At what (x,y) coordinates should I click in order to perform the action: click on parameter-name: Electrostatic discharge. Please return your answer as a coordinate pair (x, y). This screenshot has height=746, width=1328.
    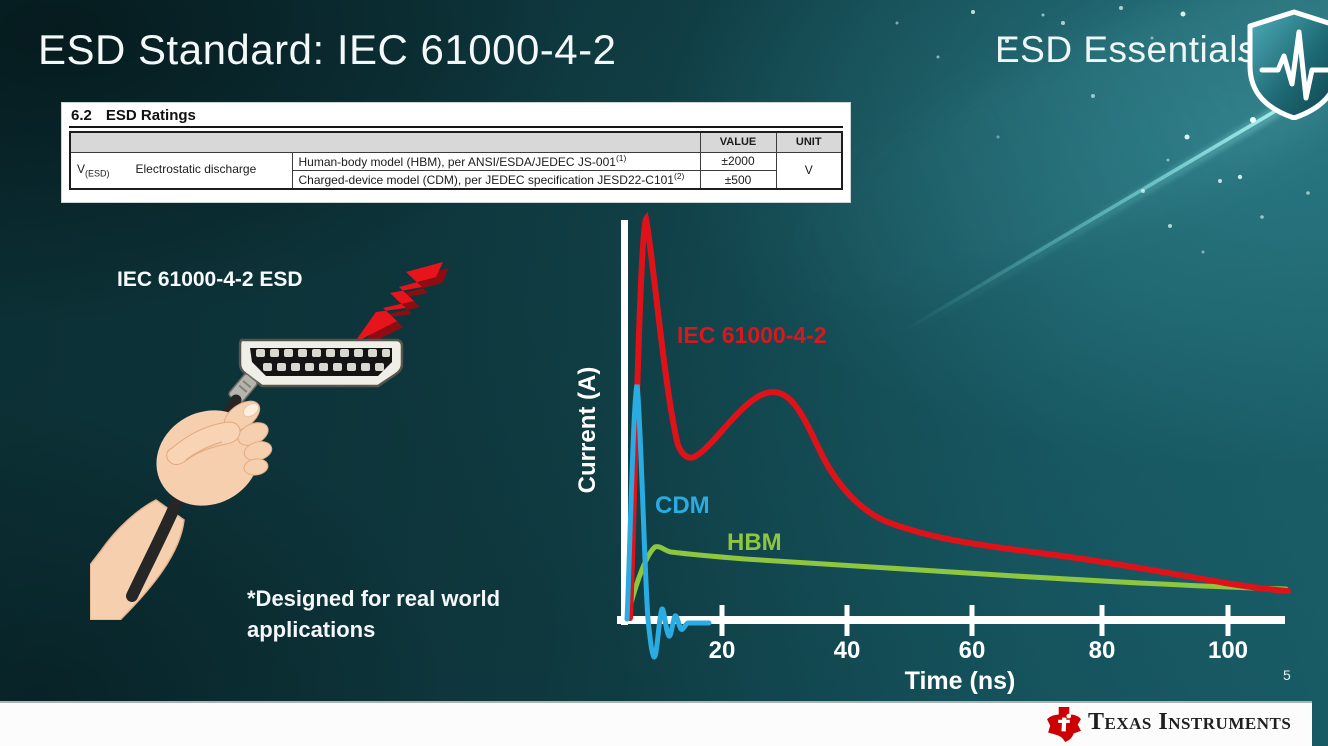
    Looking at the image, I should click on (196, 169).